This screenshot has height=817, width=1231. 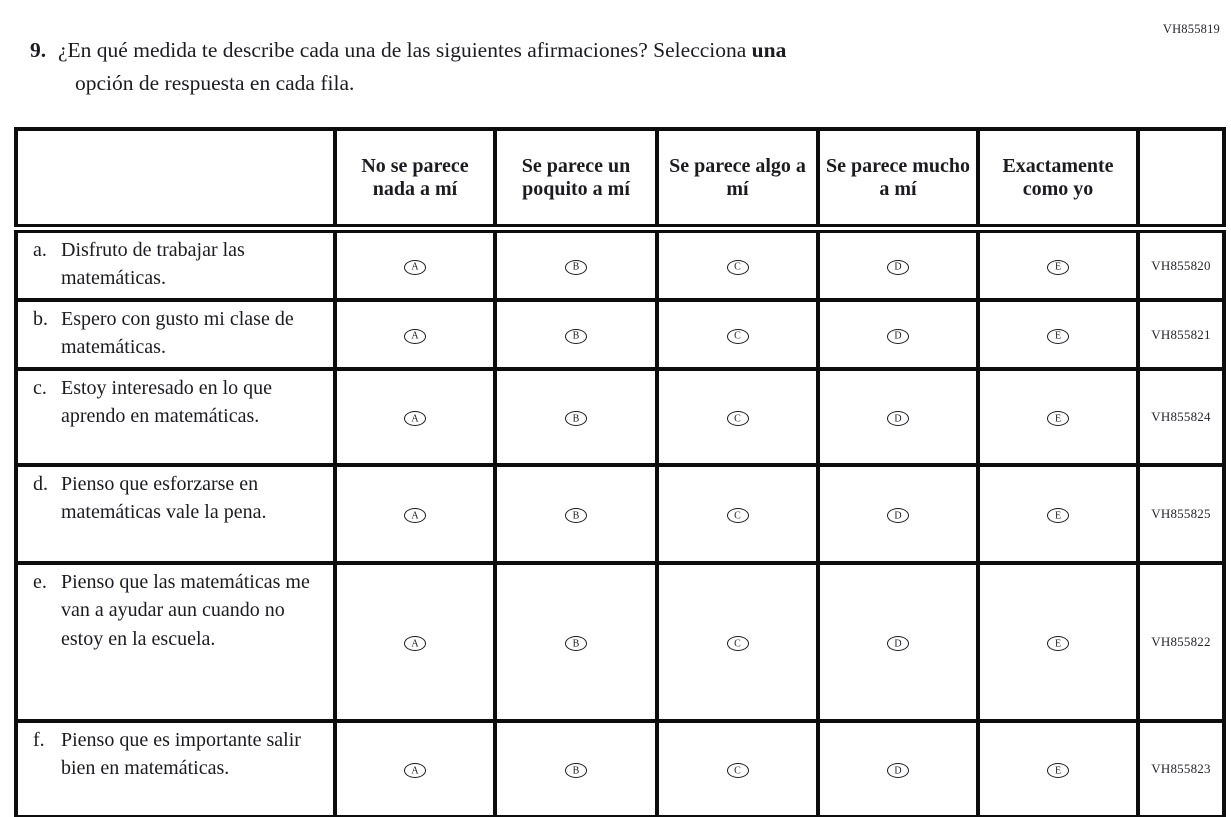 I want to click on row-letter: f., so click(x=39, y=740).